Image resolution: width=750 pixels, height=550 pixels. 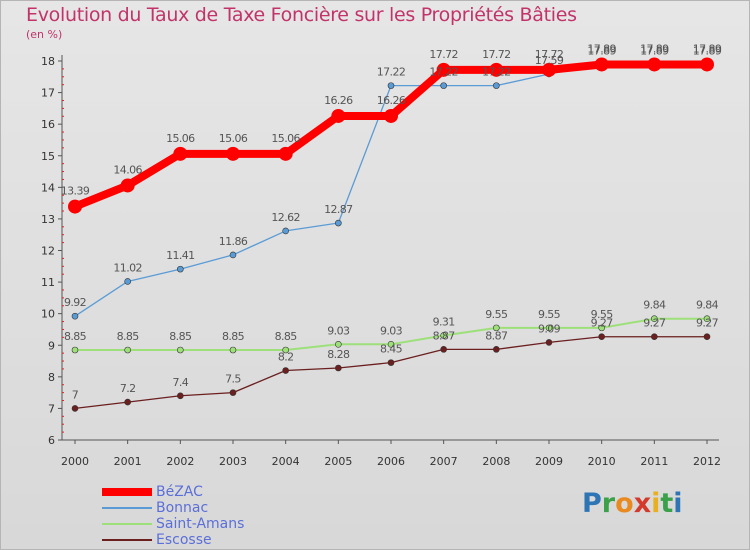 What do you see at coordinates (184, 540) in the screenshot?
I see `legend-label-escosse: Escosse` at bounding box center [184, 540].